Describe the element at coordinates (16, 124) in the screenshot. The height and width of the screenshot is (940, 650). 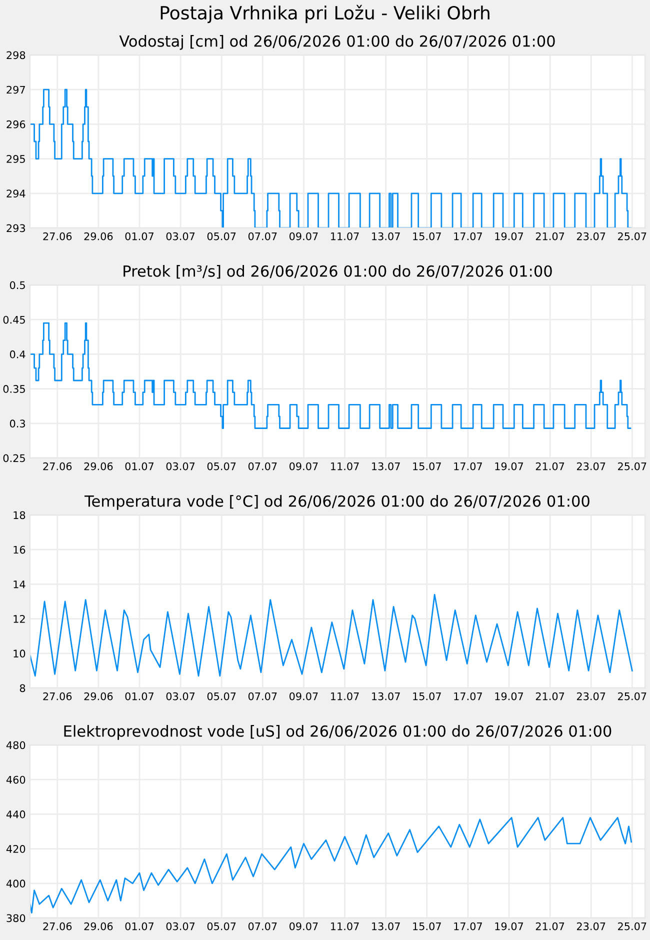
I see `y-tick-label: 296` at that location.